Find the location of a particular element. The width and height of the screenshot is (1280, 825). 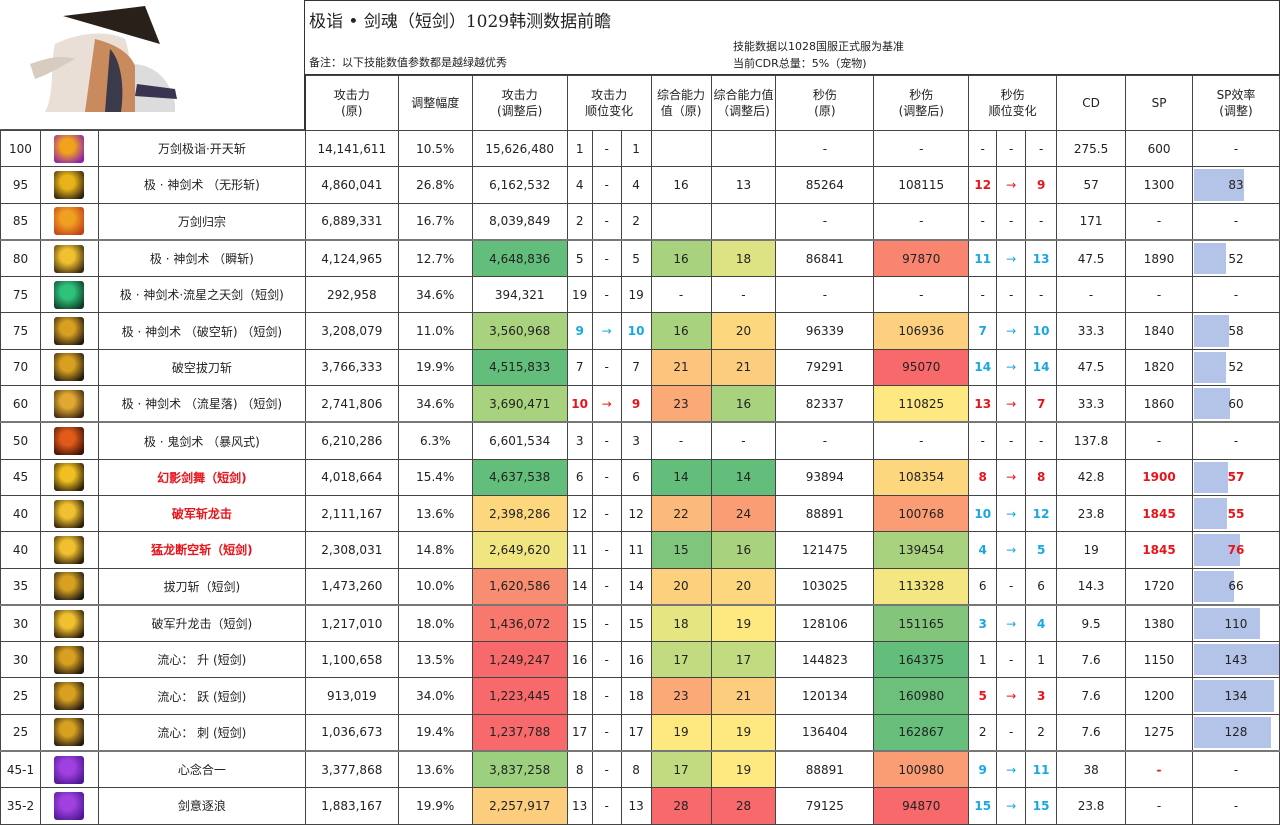

dps-adj: 100768 is located at coordinates (921, 513).